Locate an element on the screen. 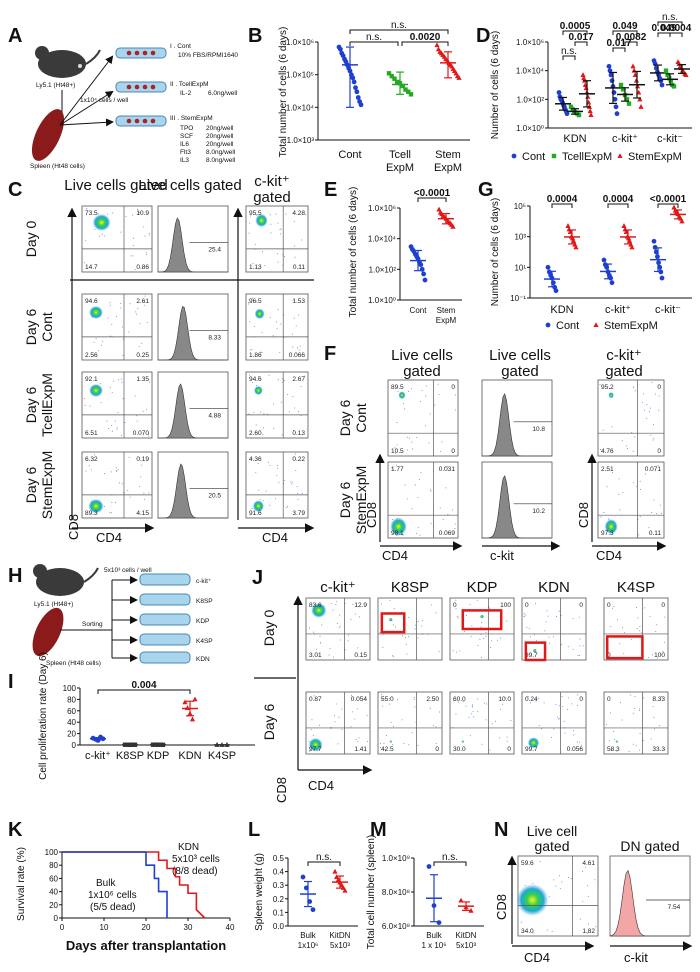 This screenshot has width=700, height=972. dot-plot-ckit: 94.6 2.67 2.60 0.13 is located at coordinates (277, 405).